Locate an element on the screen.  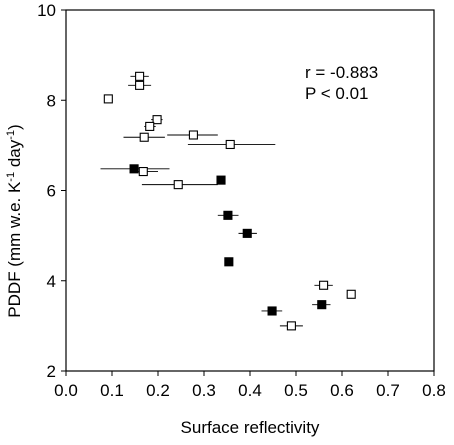
y-axis-label: PDDF (mm w.e. K-1 day-1) is located at coordinates (14, 220).